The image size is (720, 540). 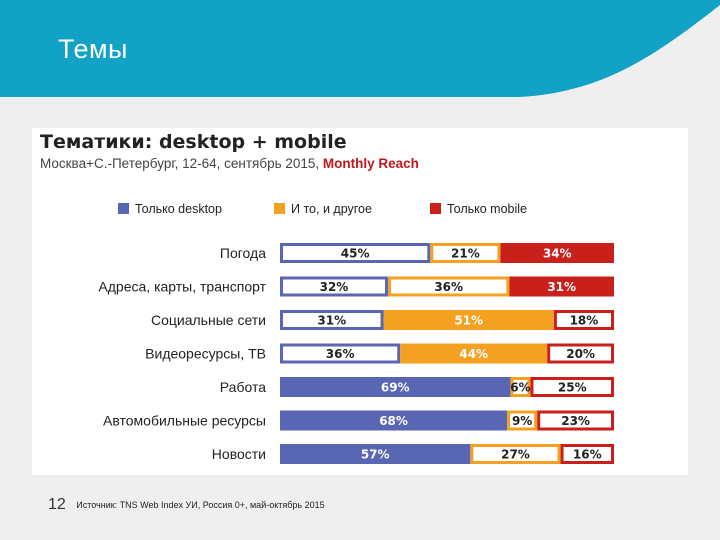 I want to click on legend-label-both: И то, и другое, so click(x=331, y=209).